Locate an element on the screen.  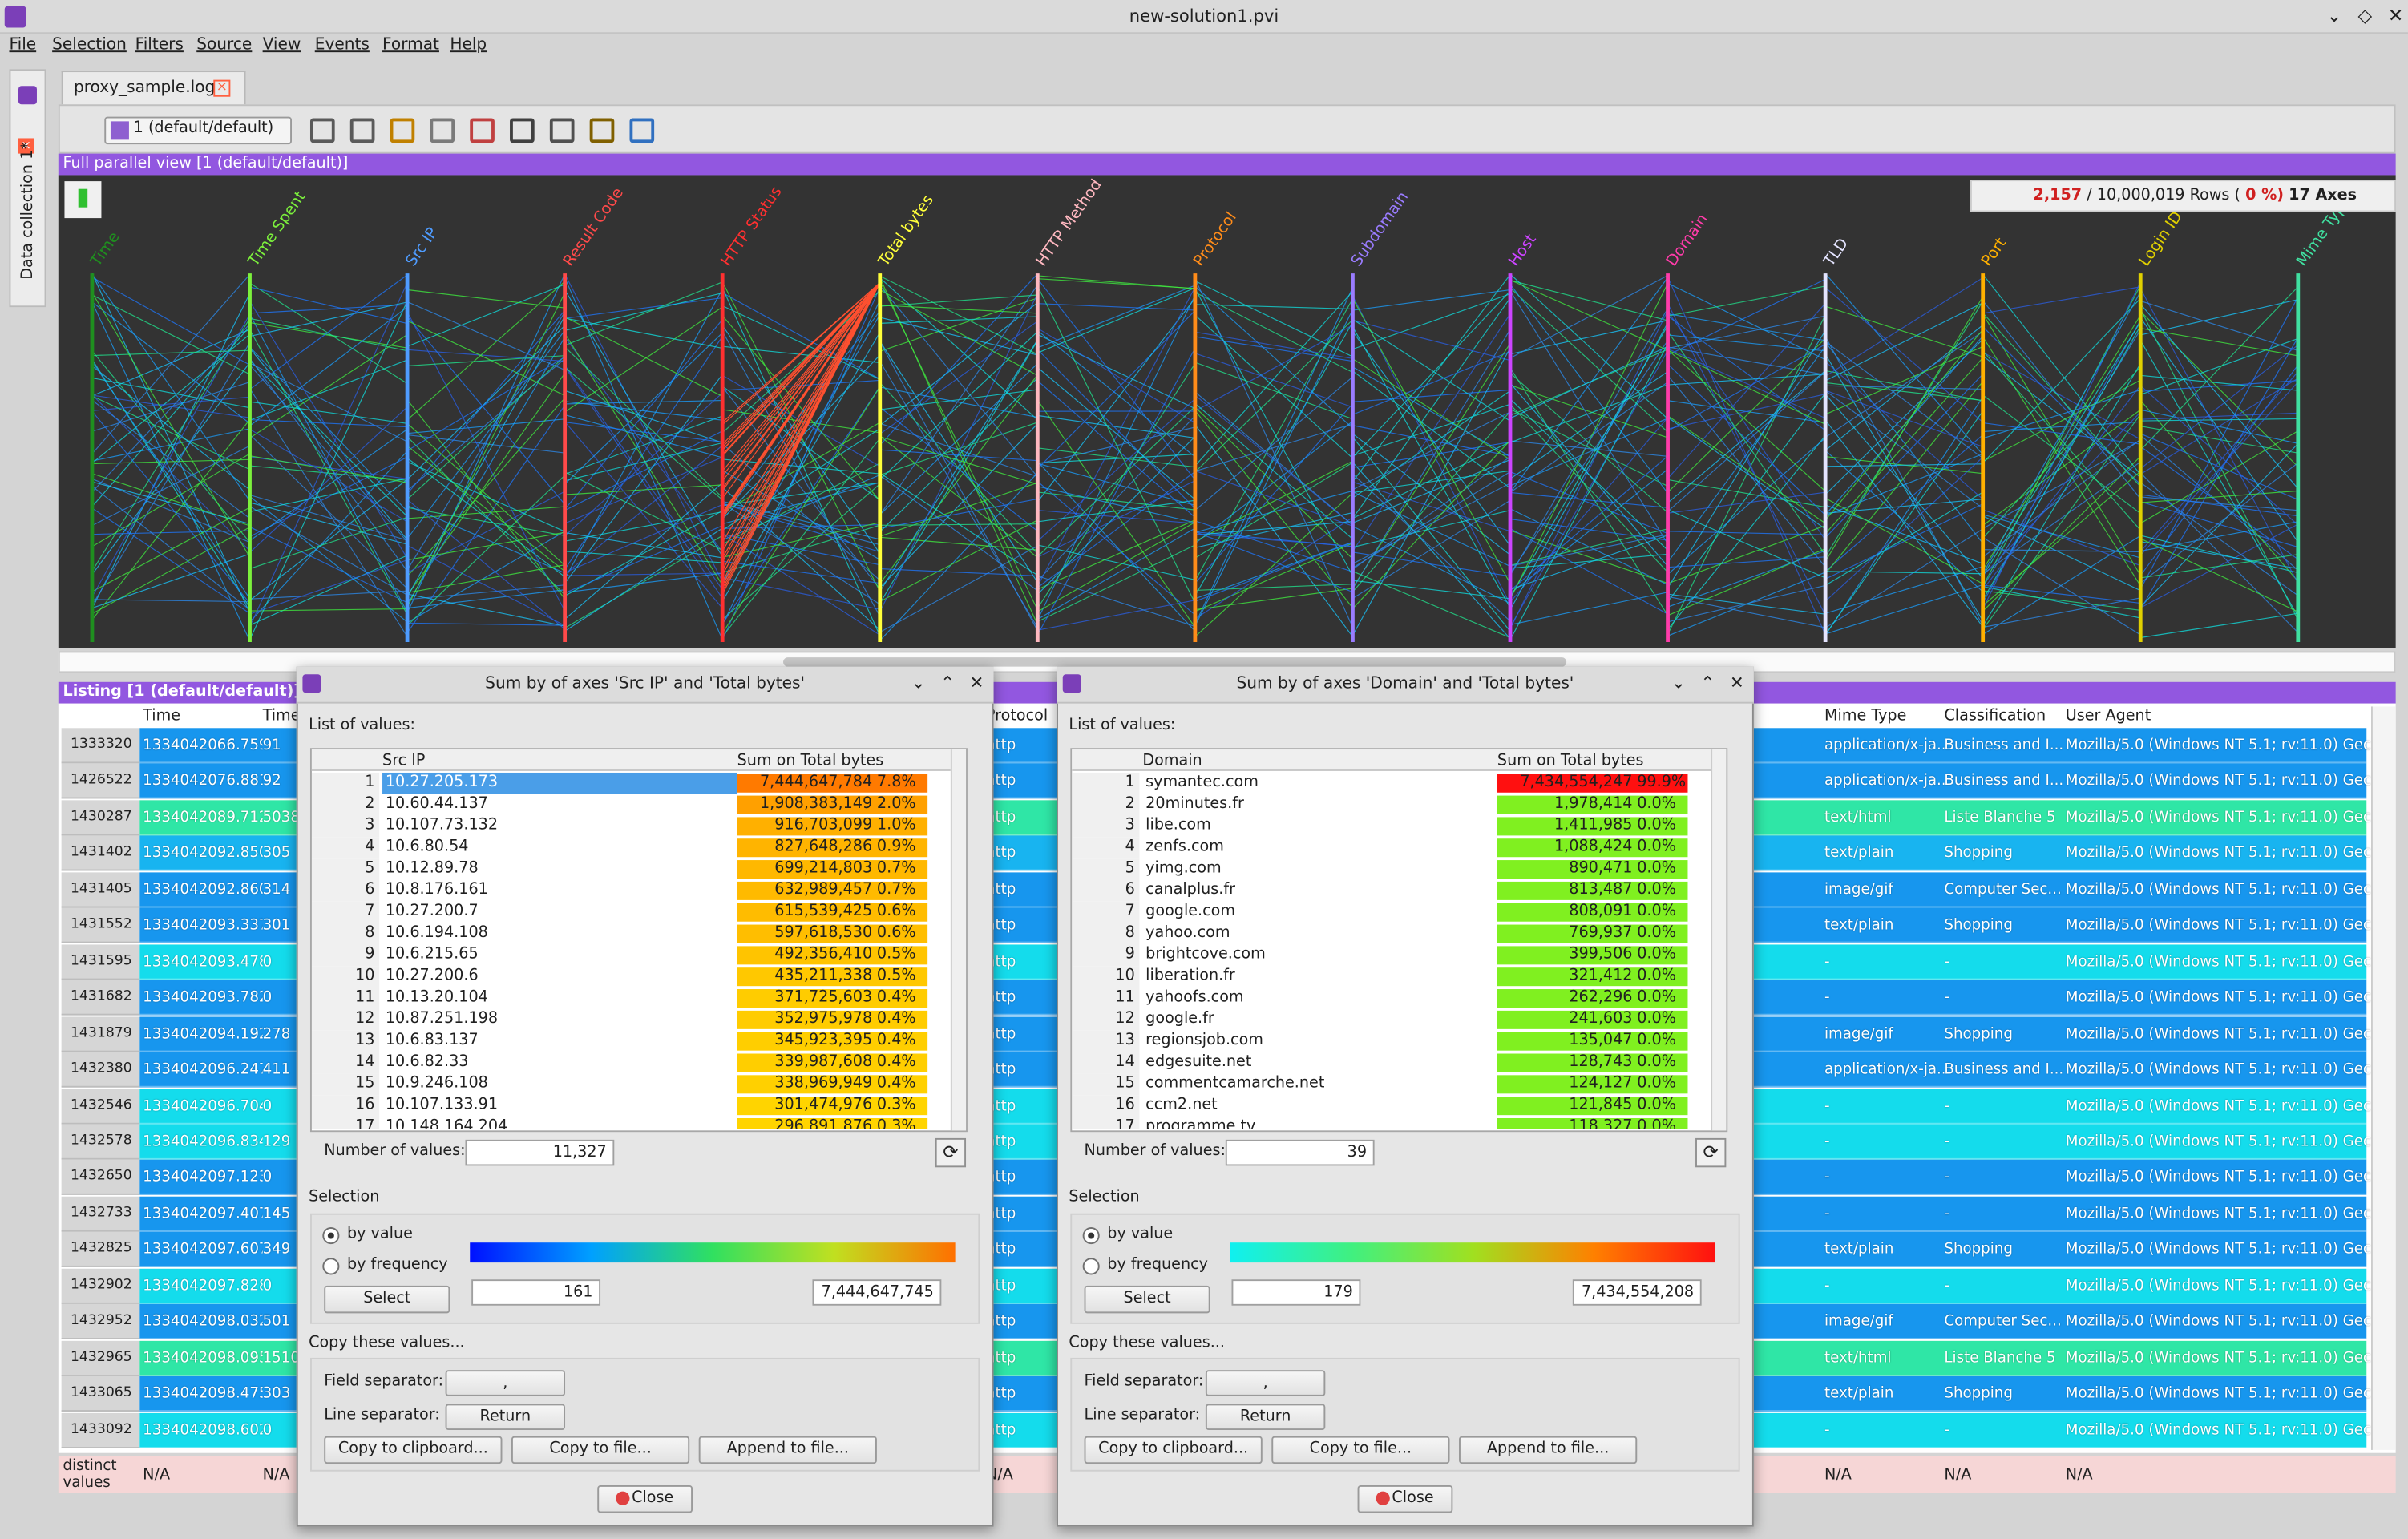
cell: 92 is located at coordinates (271, 781).